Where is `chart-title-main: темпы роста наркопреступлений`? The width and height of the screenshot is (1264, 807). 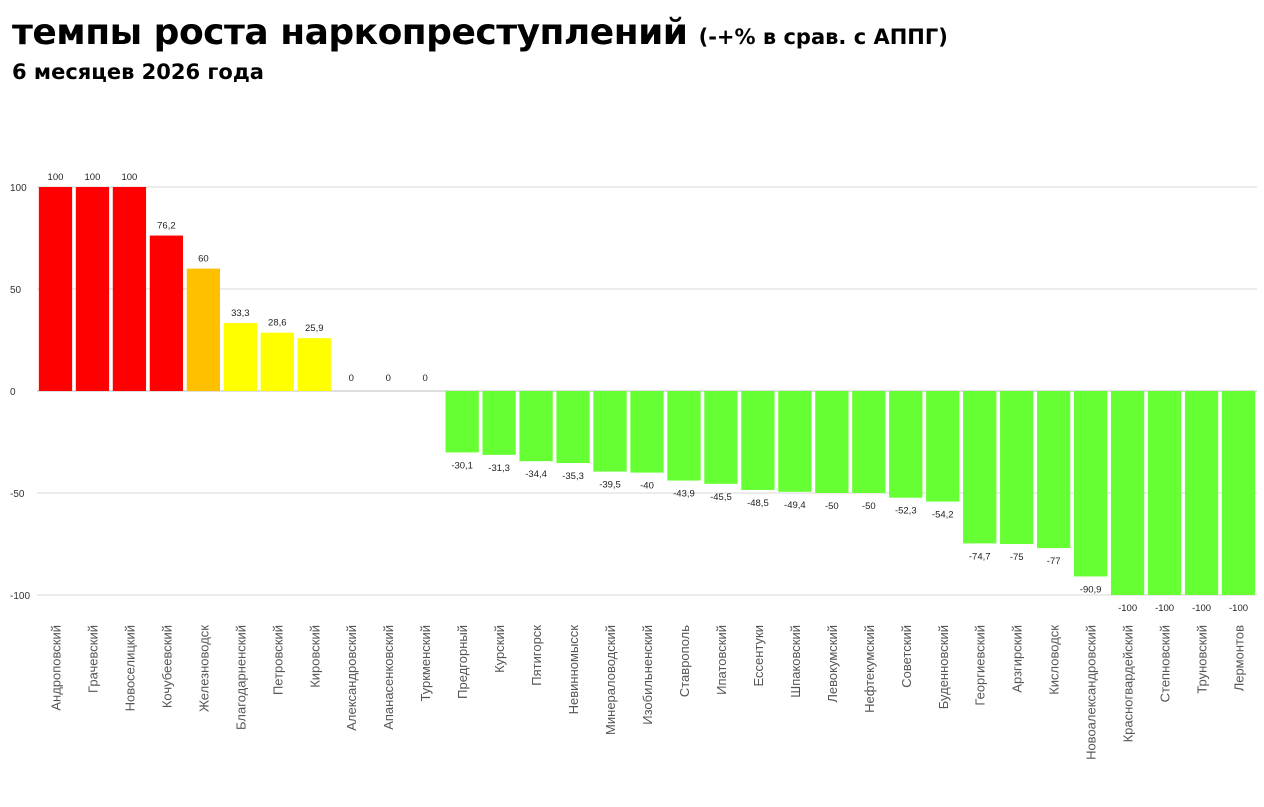 chart-title-main: темпы роста наркопреступлений is located at coordinates (350, 32).